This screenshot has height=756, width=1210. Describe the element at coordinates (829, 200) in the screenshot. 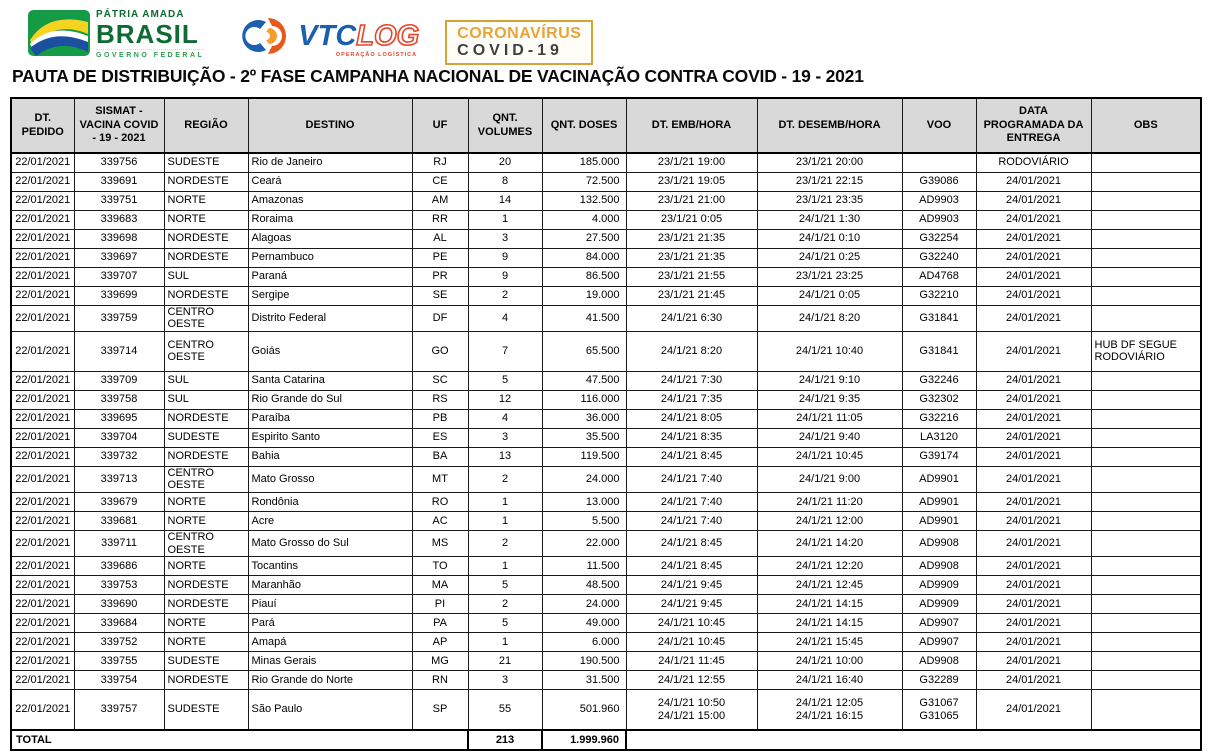

I see `cell-dt_desemb: 23/1/21 23:35` at that location.